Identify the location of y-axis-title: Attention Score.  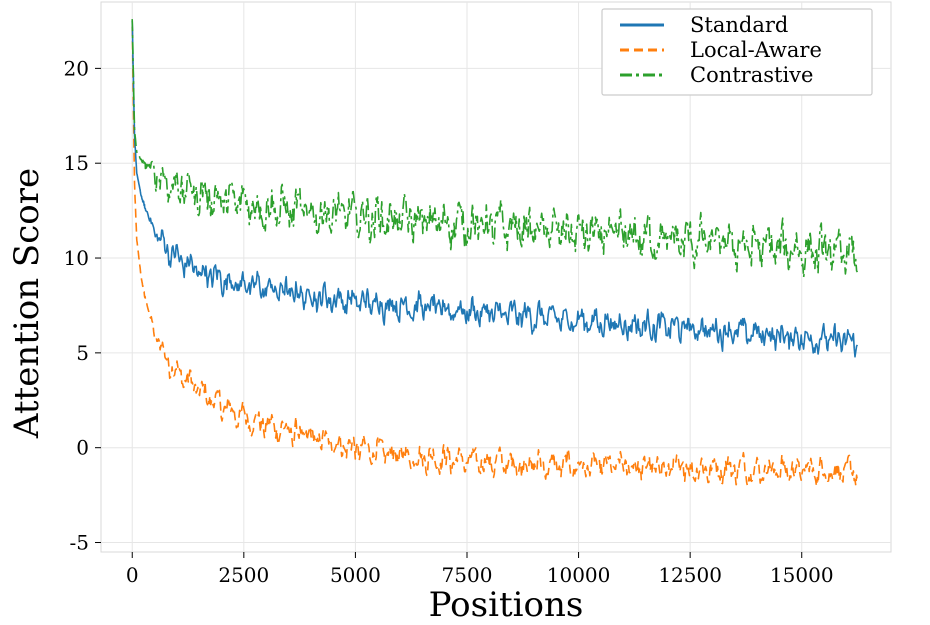
(27, 303).